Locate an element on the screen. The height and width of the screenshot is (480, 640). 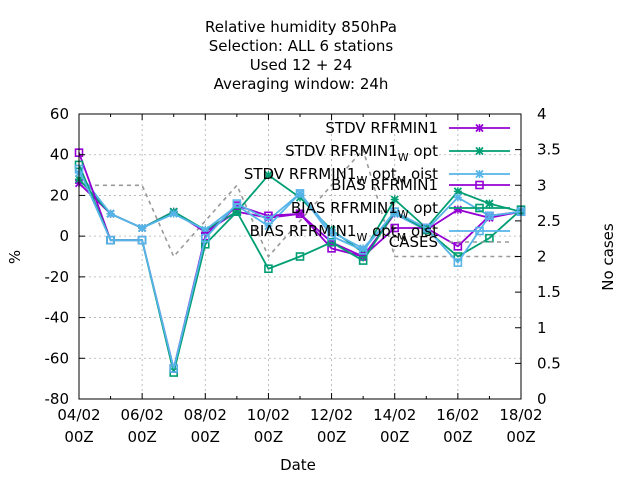
y2-tick-label: 1.5 is located at coordinates (549, 292).